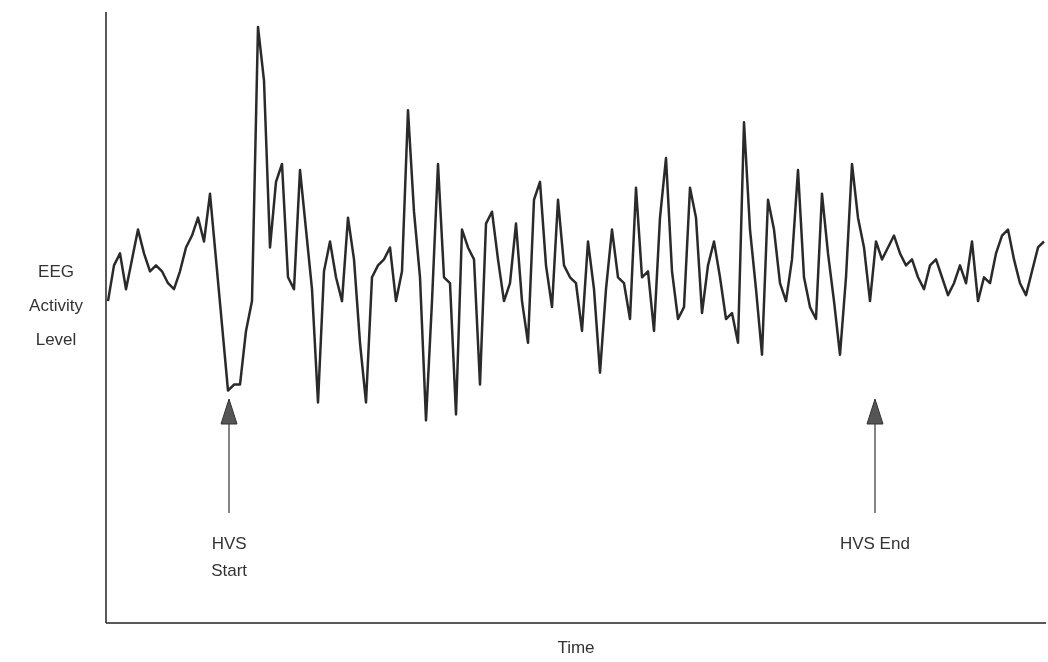 The width and height of the screenshot is (1048, 662). I want to click on x-axis-title: Time, so click(576, 648).